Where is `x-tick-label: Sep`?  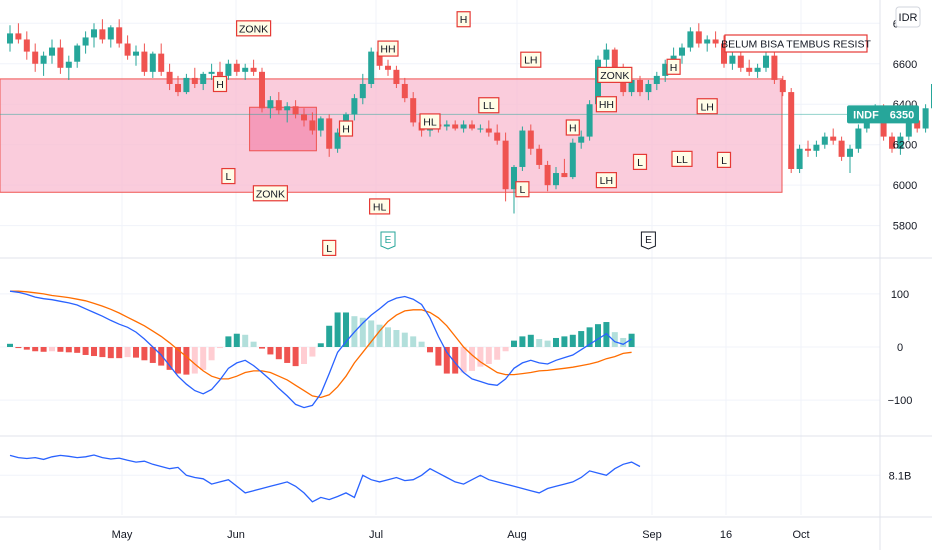 x-tick-label: Sep is located at coordinates (652, 535).